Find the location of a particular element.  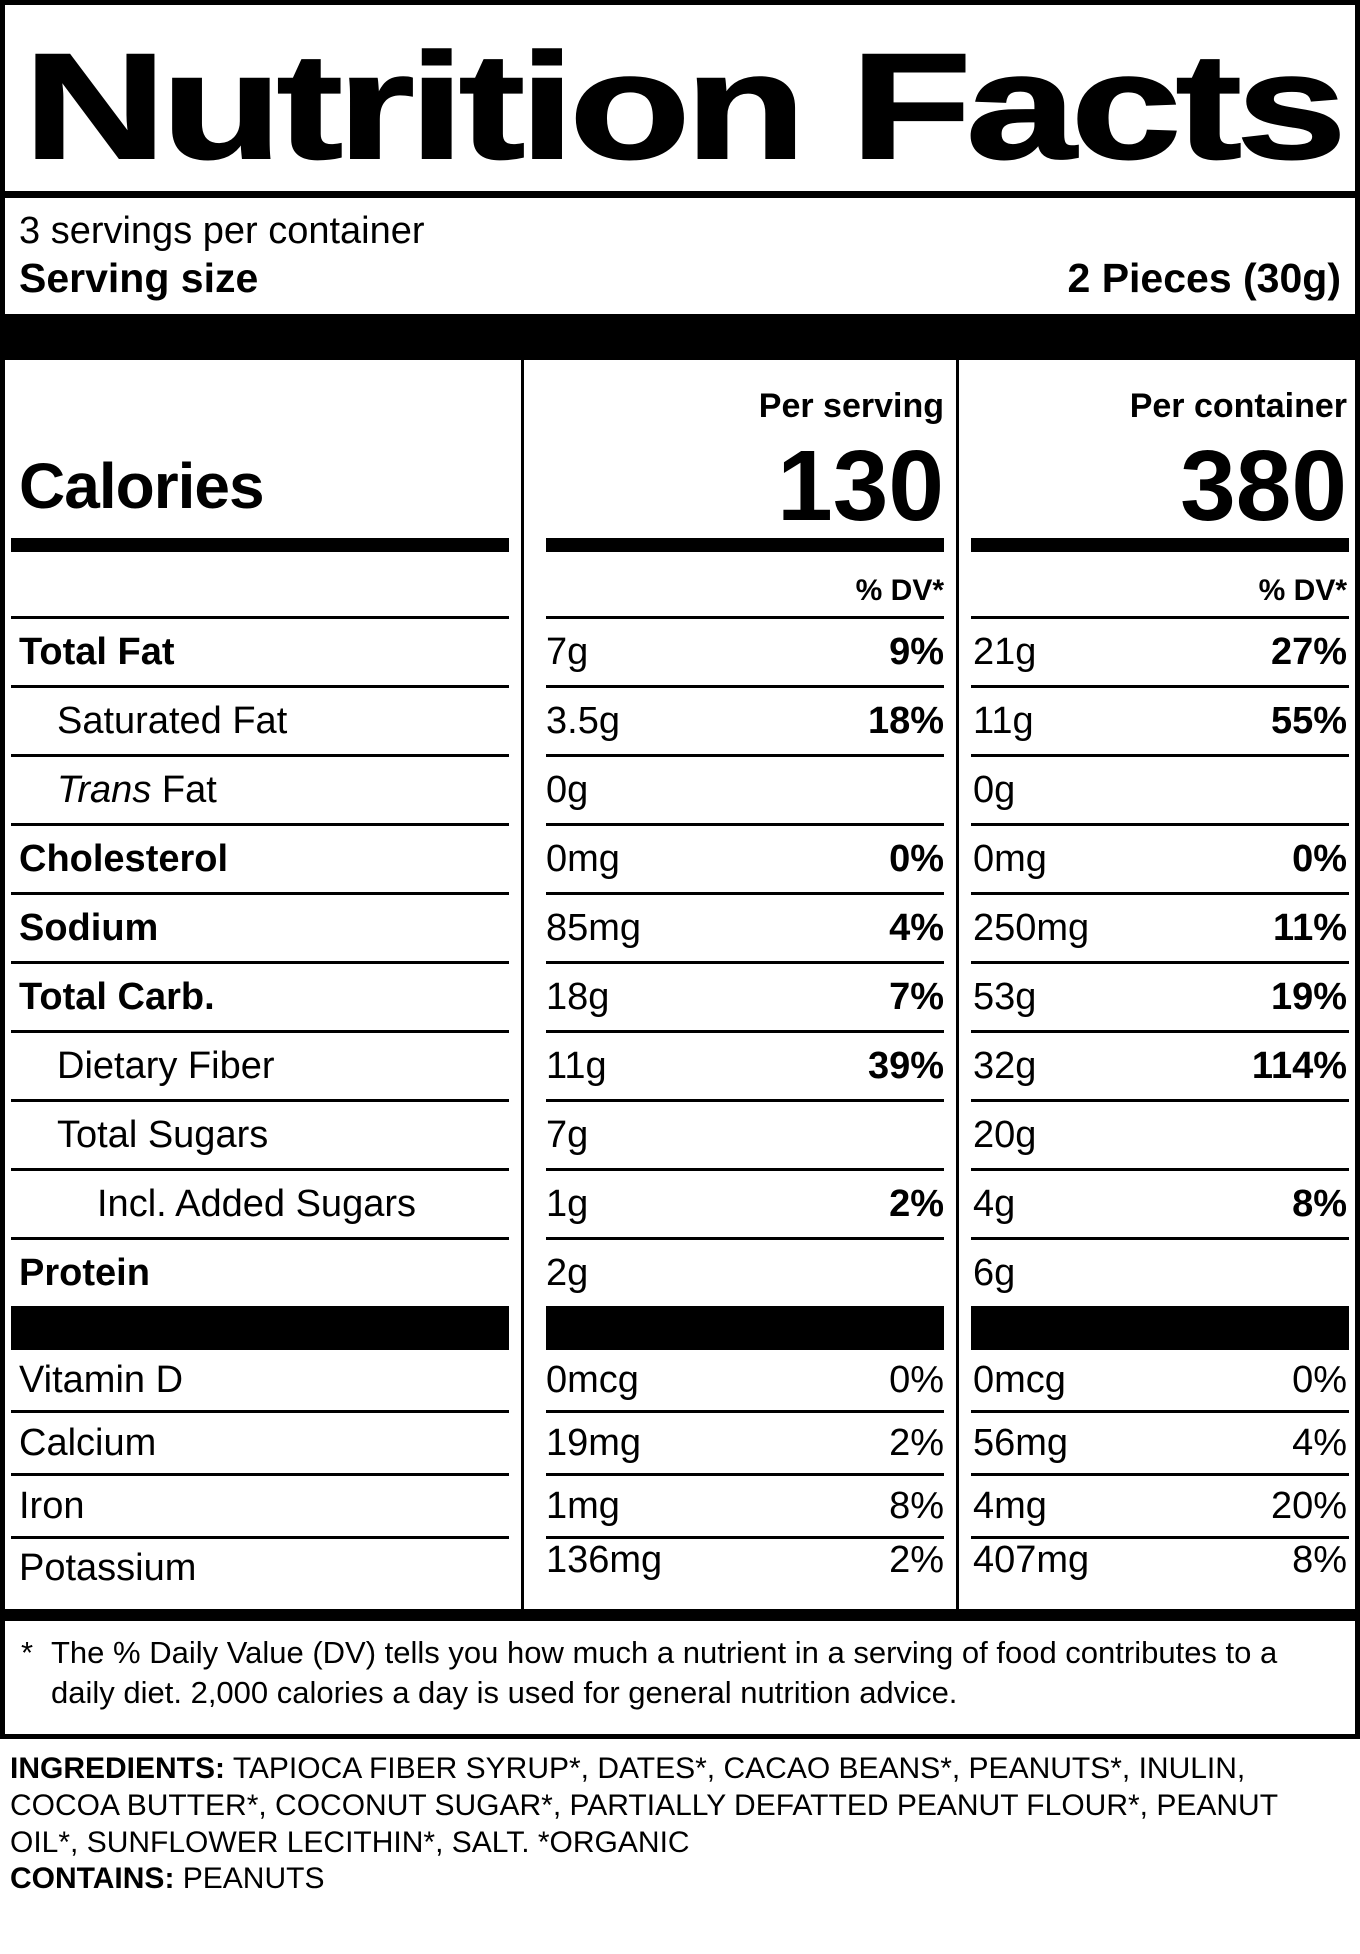

nutrient-label: Total Carb. is located at coordinates (117, 996).